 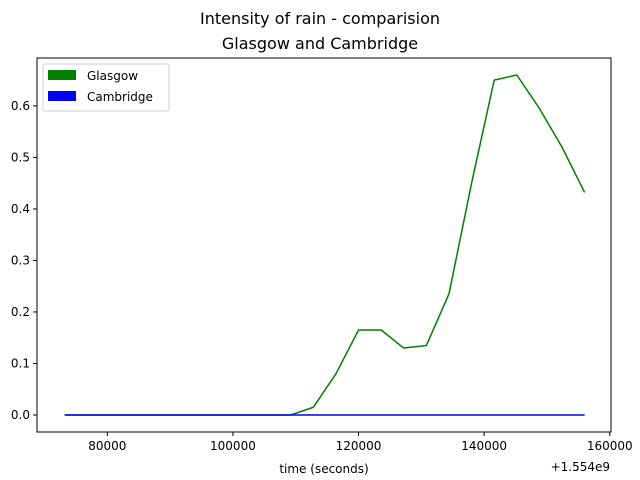 What do you see at coordinates (580, 467) in the screenshot?
I see `x-axis-offset-label: +1.554e9` at bounding box center [580, 467].